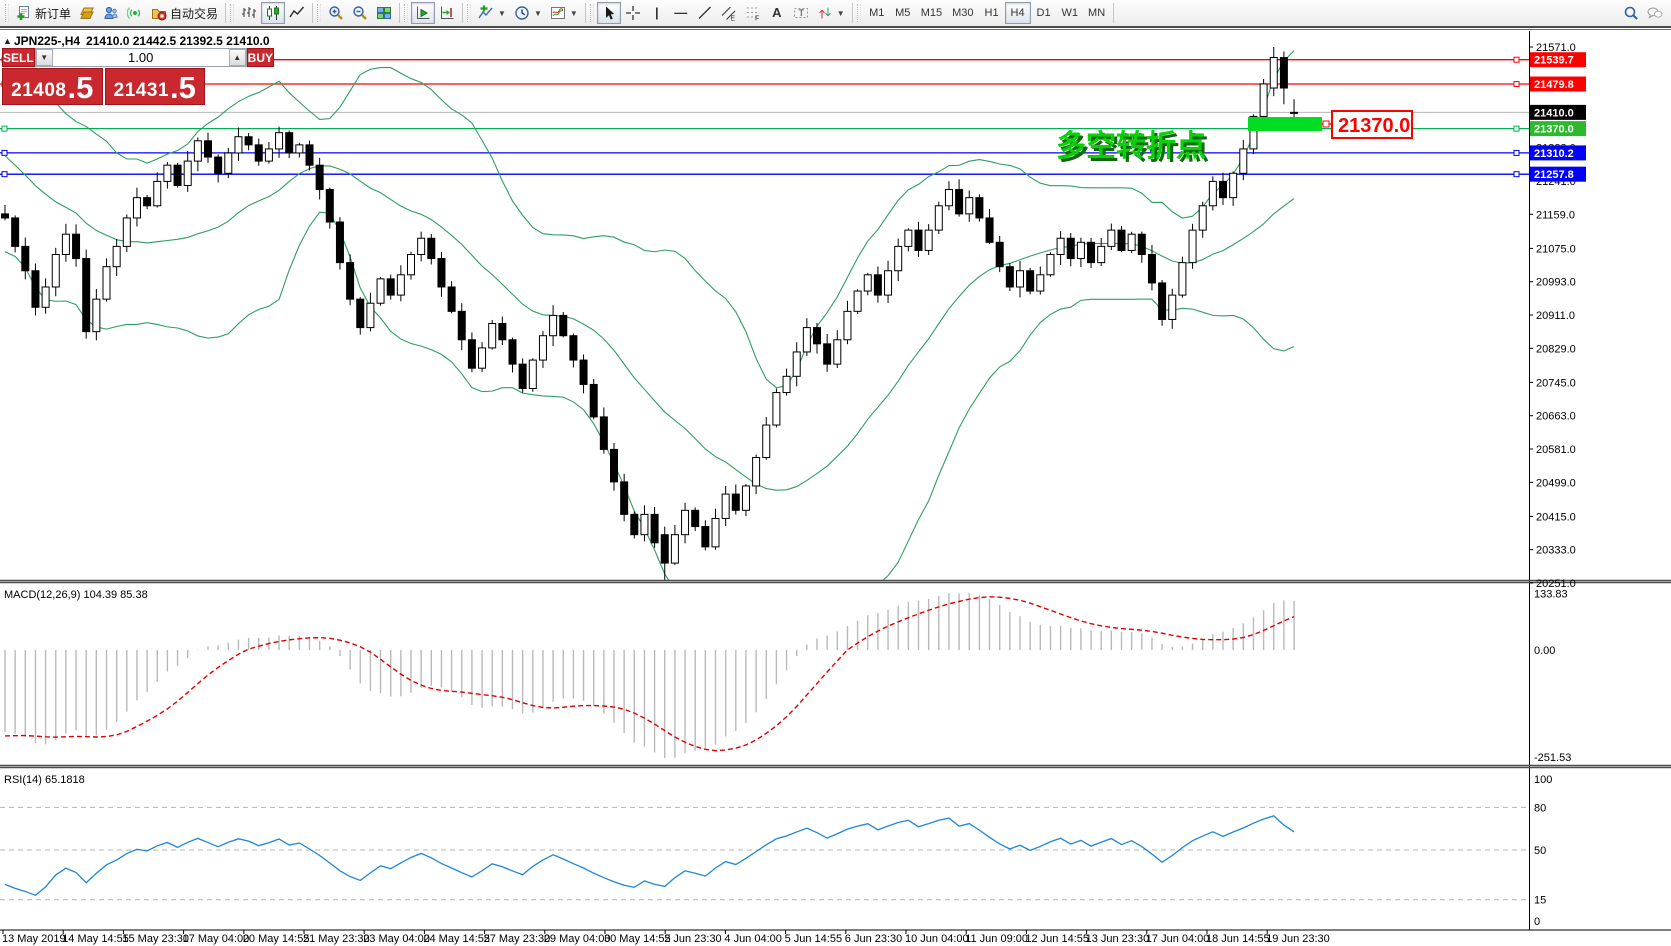 This screenshot has width=1671, height=946. What do you see at coordinates (1017, 13) in the screenshot?
I see `tf-h4-button: H4` at bounding box center [1017, 13].